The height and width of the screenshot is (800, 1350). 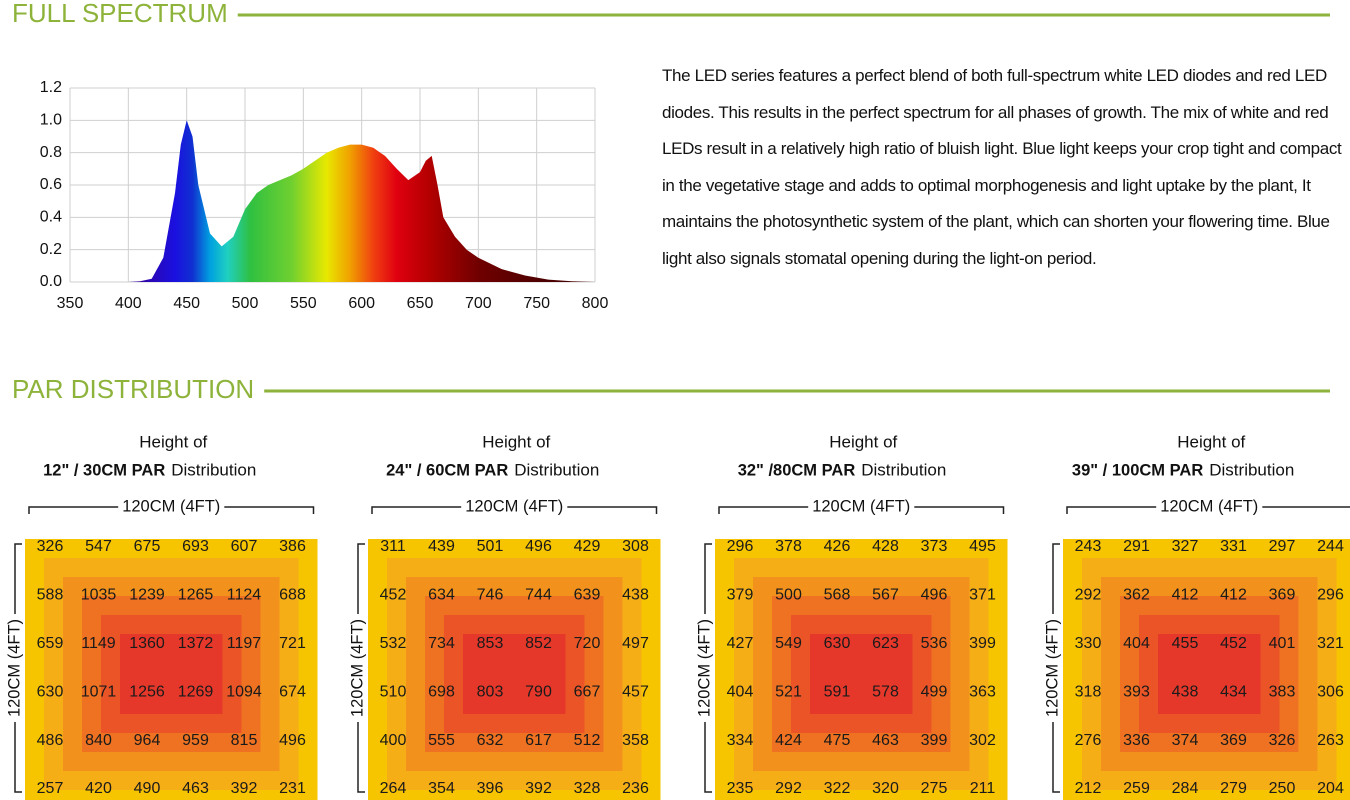 What do you see at coordinates (740, 740) in the screenshot?
I see `par-value: 334` at bounding box center [740, 740].